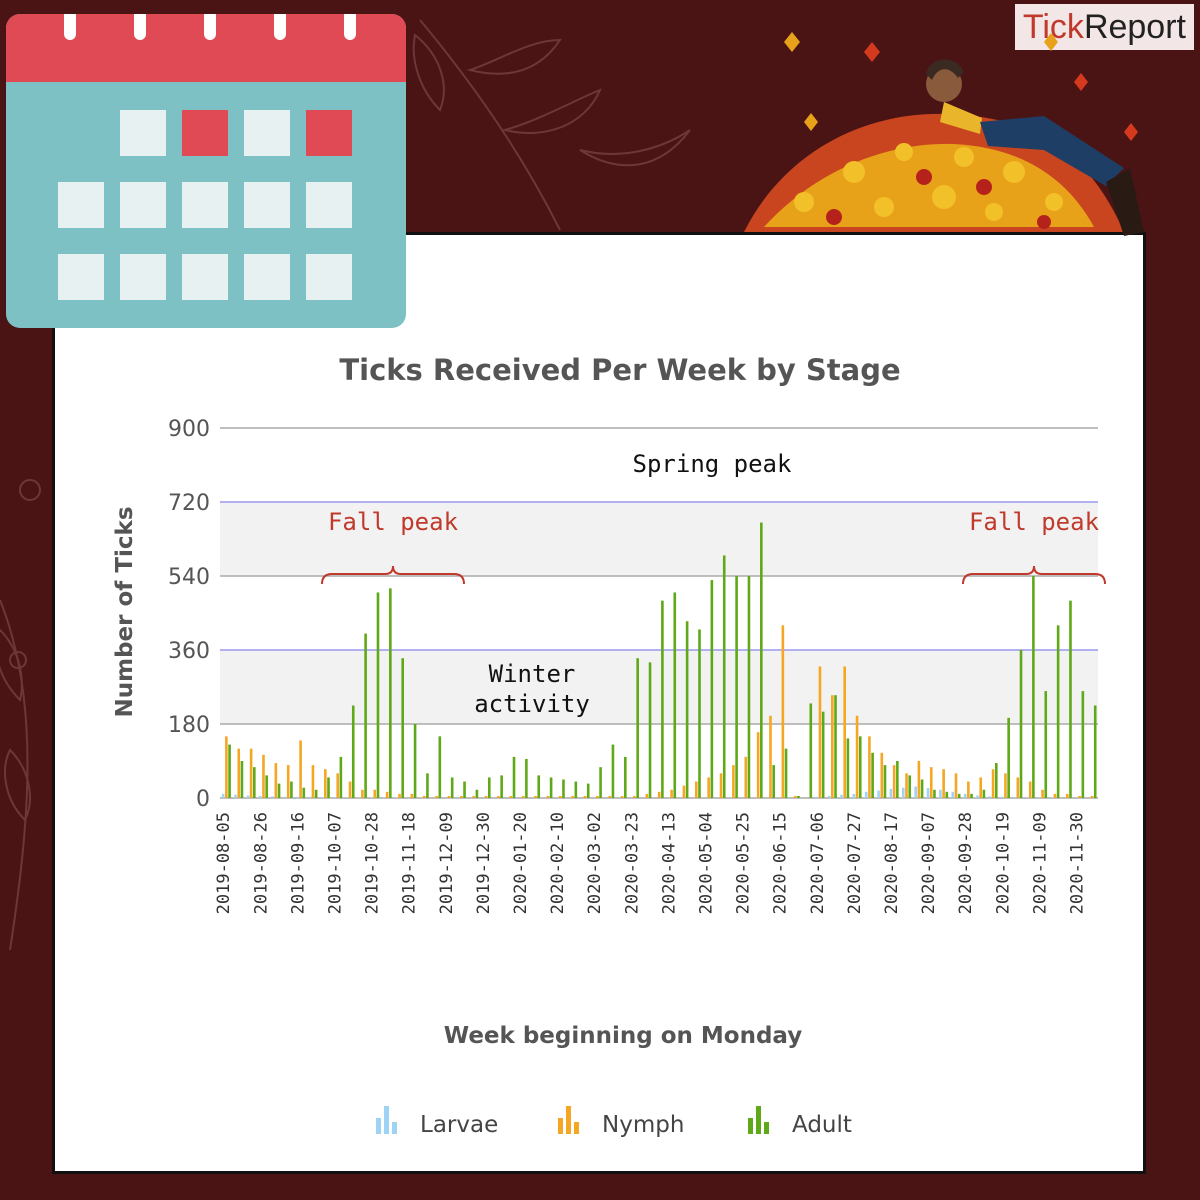 The height and width of the screenshot is (1200, 1200). What do you see at coordinates (944, 134) in the screenshot?
I see `person-in-leaves-illustration` at bounding box center [944, 134].